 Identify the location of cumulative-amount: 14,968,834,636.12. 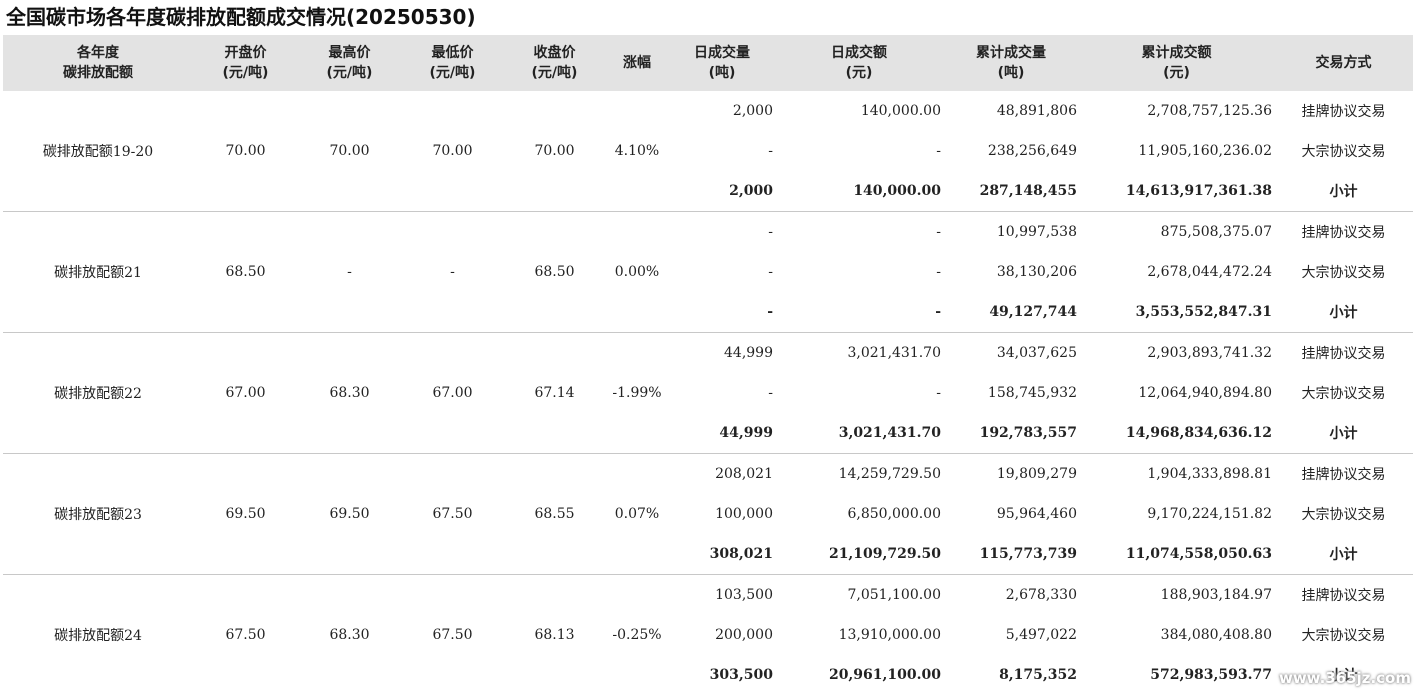
(1176, 433).